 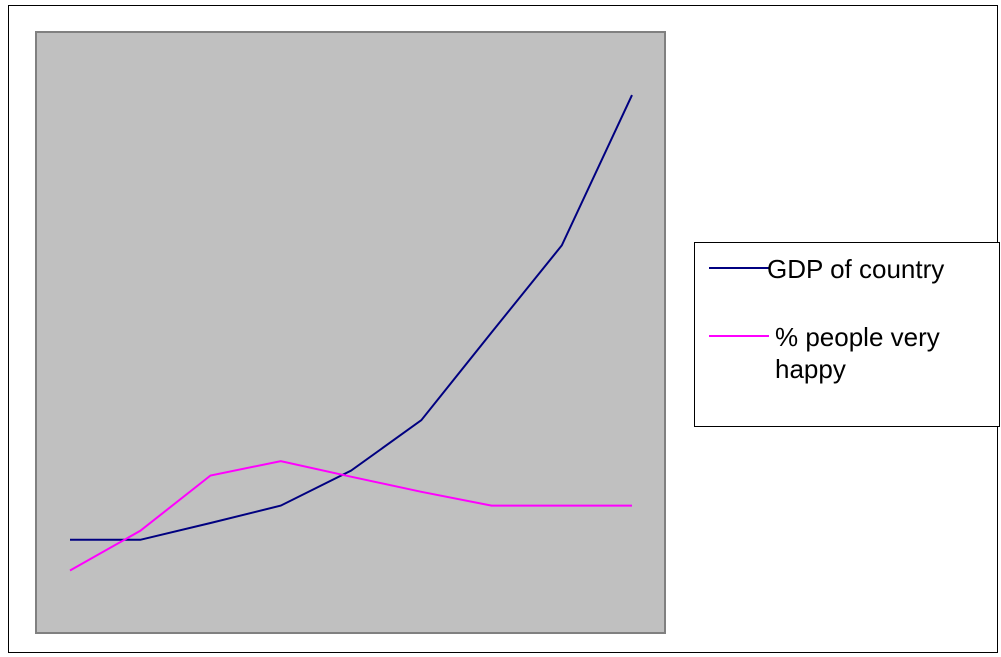 I want to click on legend-label-gdp: GDP of country, so click(x=856, y=269).